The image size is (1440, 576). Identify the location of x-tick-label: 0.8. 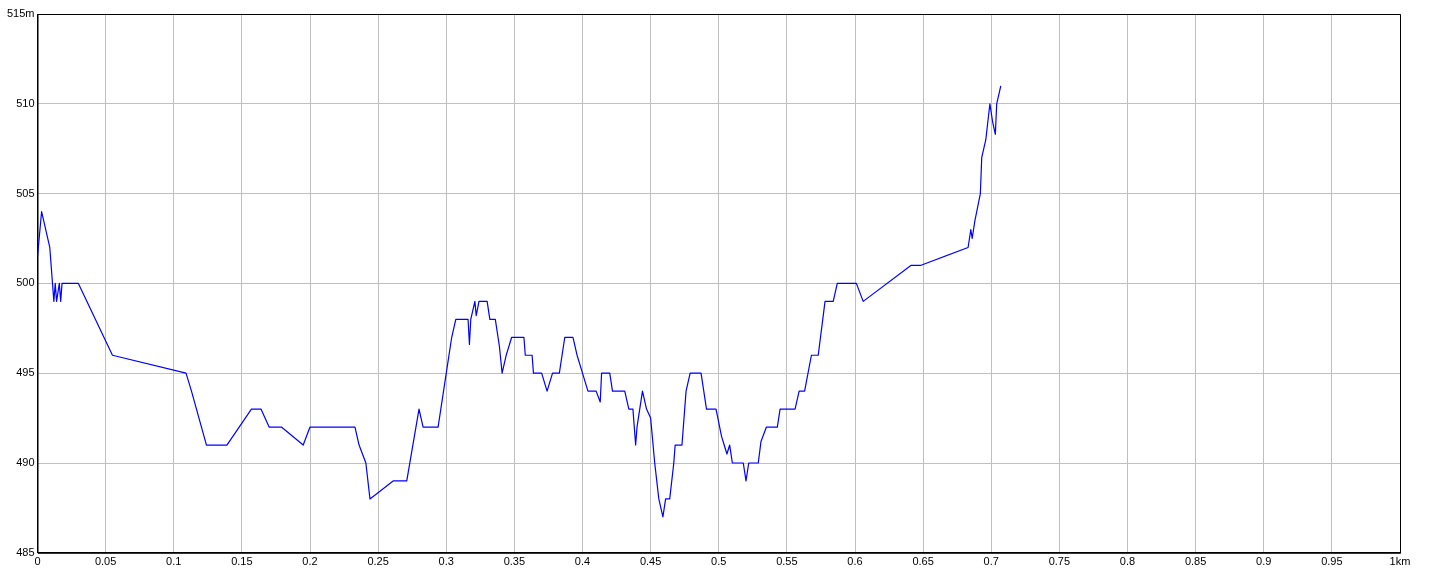
(1127, 561).